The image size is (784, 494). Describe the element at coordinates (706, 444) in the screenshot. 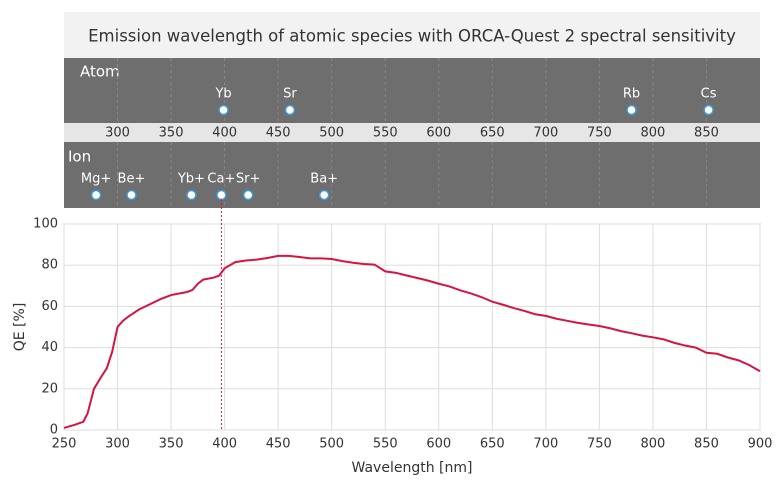

I see `x-tick-label: 850` at that location.